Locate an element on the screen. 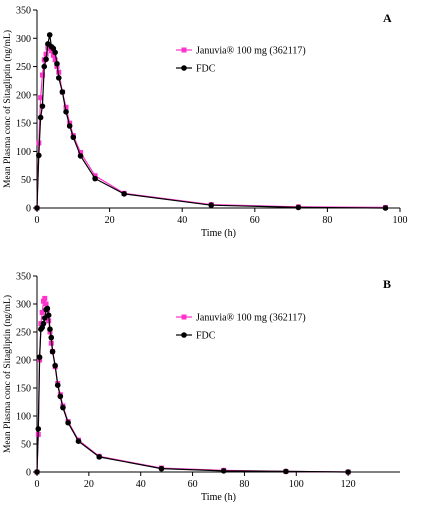 Image resolution: width=429 pixels, height=514 pixels. panel-label: A is located at coordinates (387, 18).